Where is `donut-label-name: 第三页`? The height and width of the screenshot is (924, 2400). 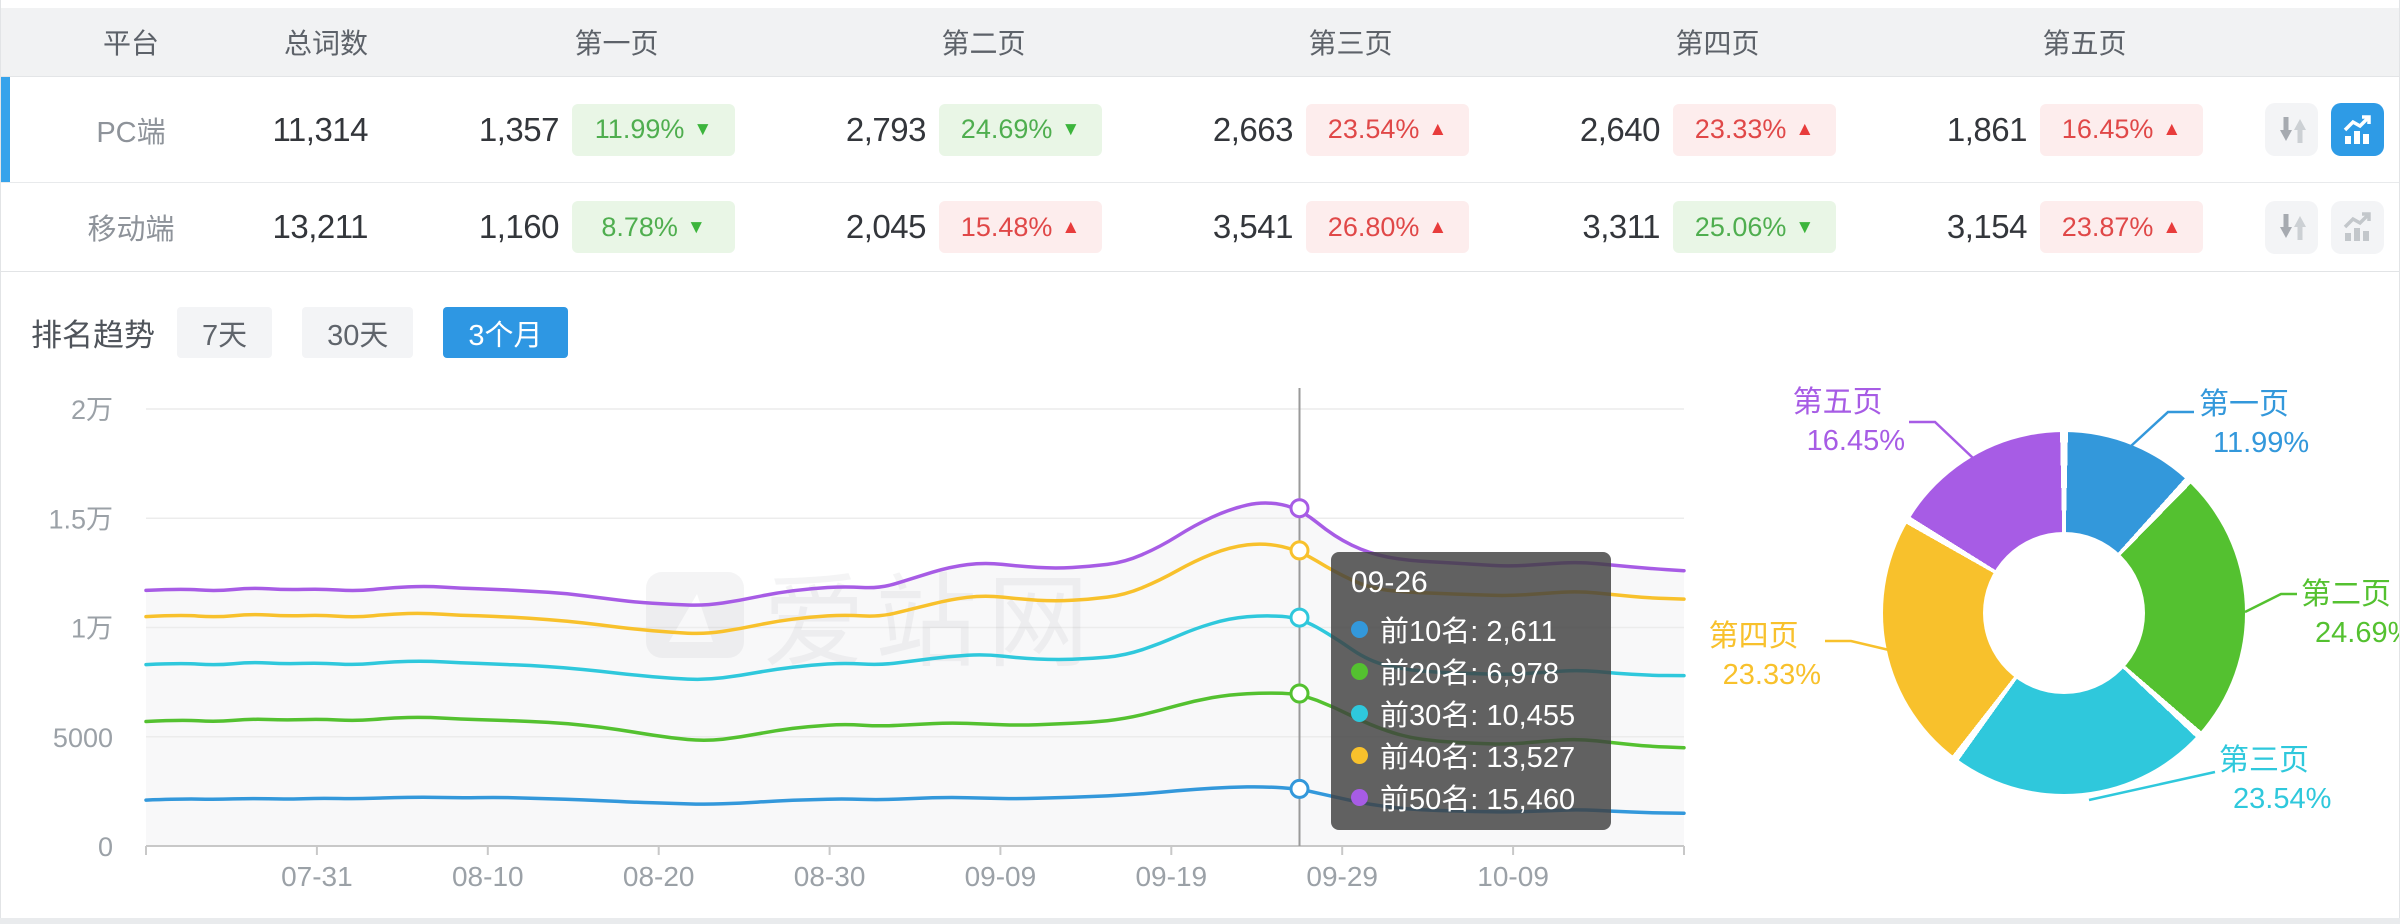 donut-label-name: 第三页 is located at coordinates (2264, 760).